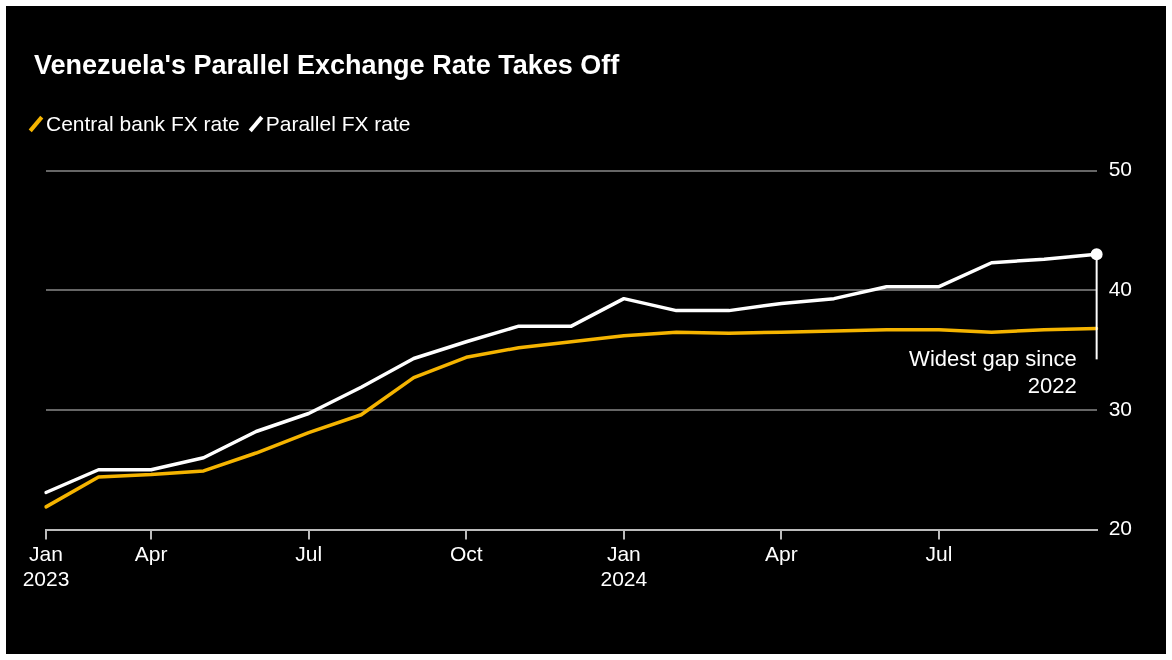  I want to click on x-tick-label: Jan 2024, so click(624, 566).